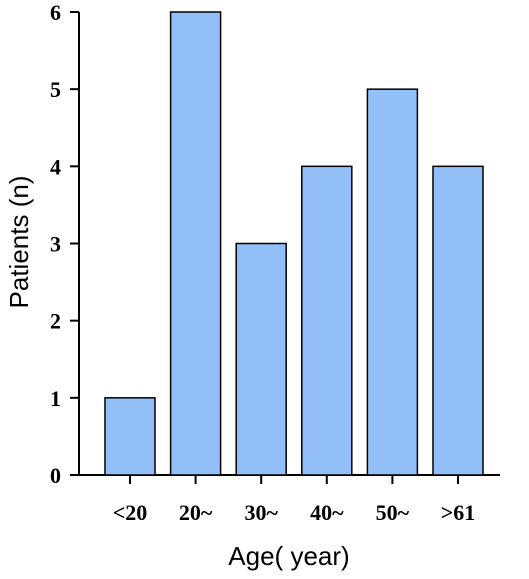 This screenshot has height=579, width=529. What do you see at coordinates (288, 556) in the screenshot?
I see `x-axis-title: Age( year)` at bounding box center [288, 556].